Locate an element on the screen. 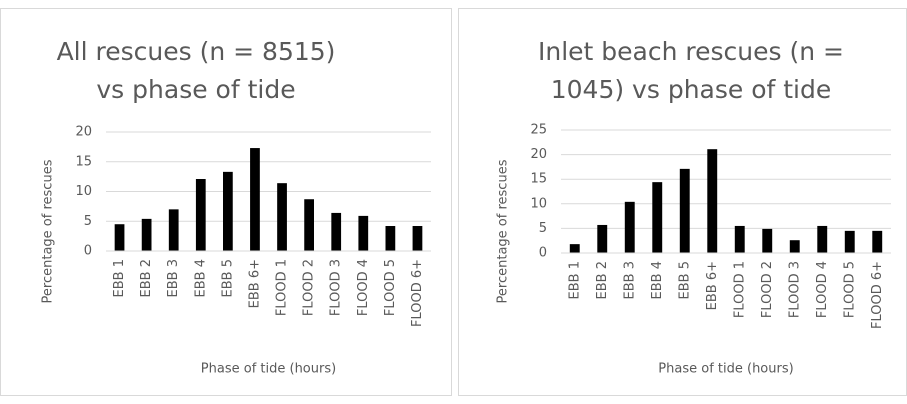 The image size is (907, 404). y-tick-label: 25 is located at coordinates (538, 130).